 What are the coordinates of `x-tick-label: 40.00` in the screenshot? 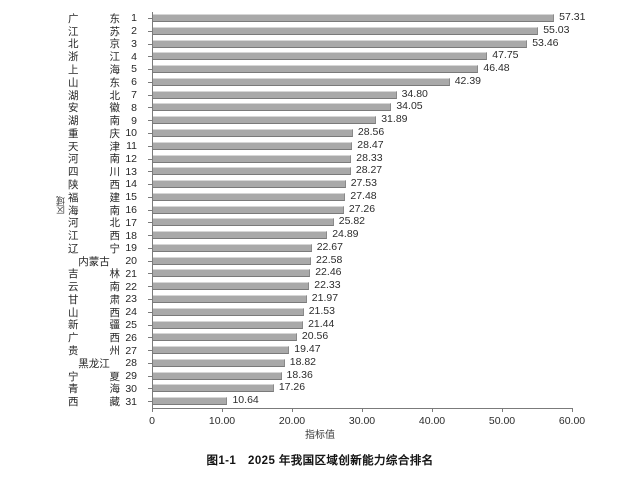 It's located at (432, 421).